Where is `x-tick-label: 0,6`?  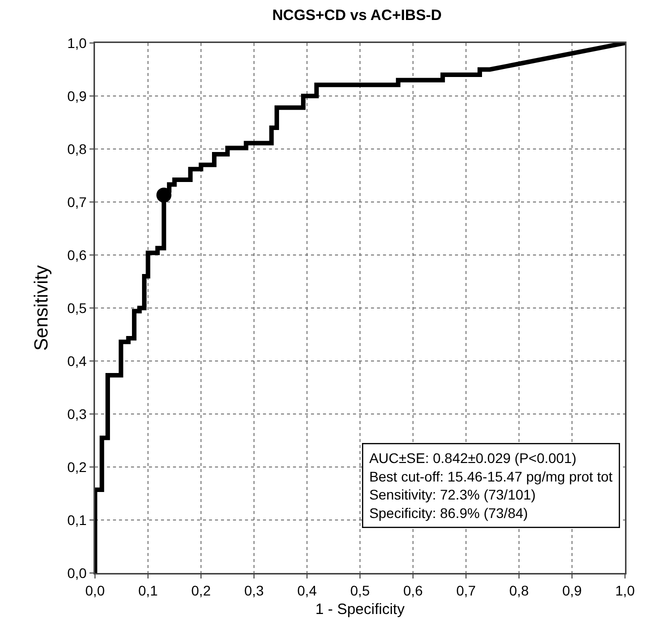
x-tick-label: 0,6 is located at coordinates (413, 590).